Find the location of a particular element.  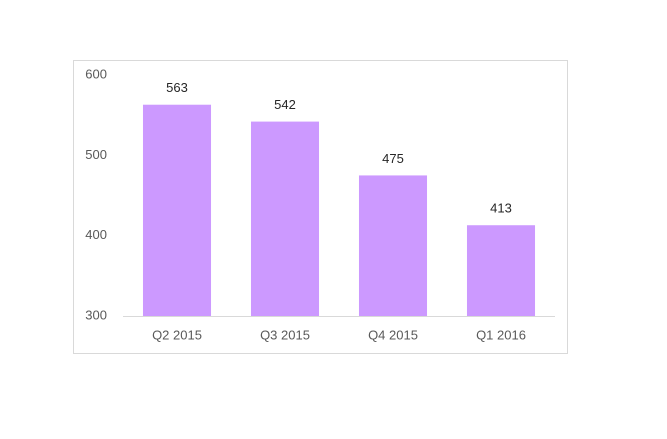

y-tick-label: 300 is located at coordinates (96, 314).